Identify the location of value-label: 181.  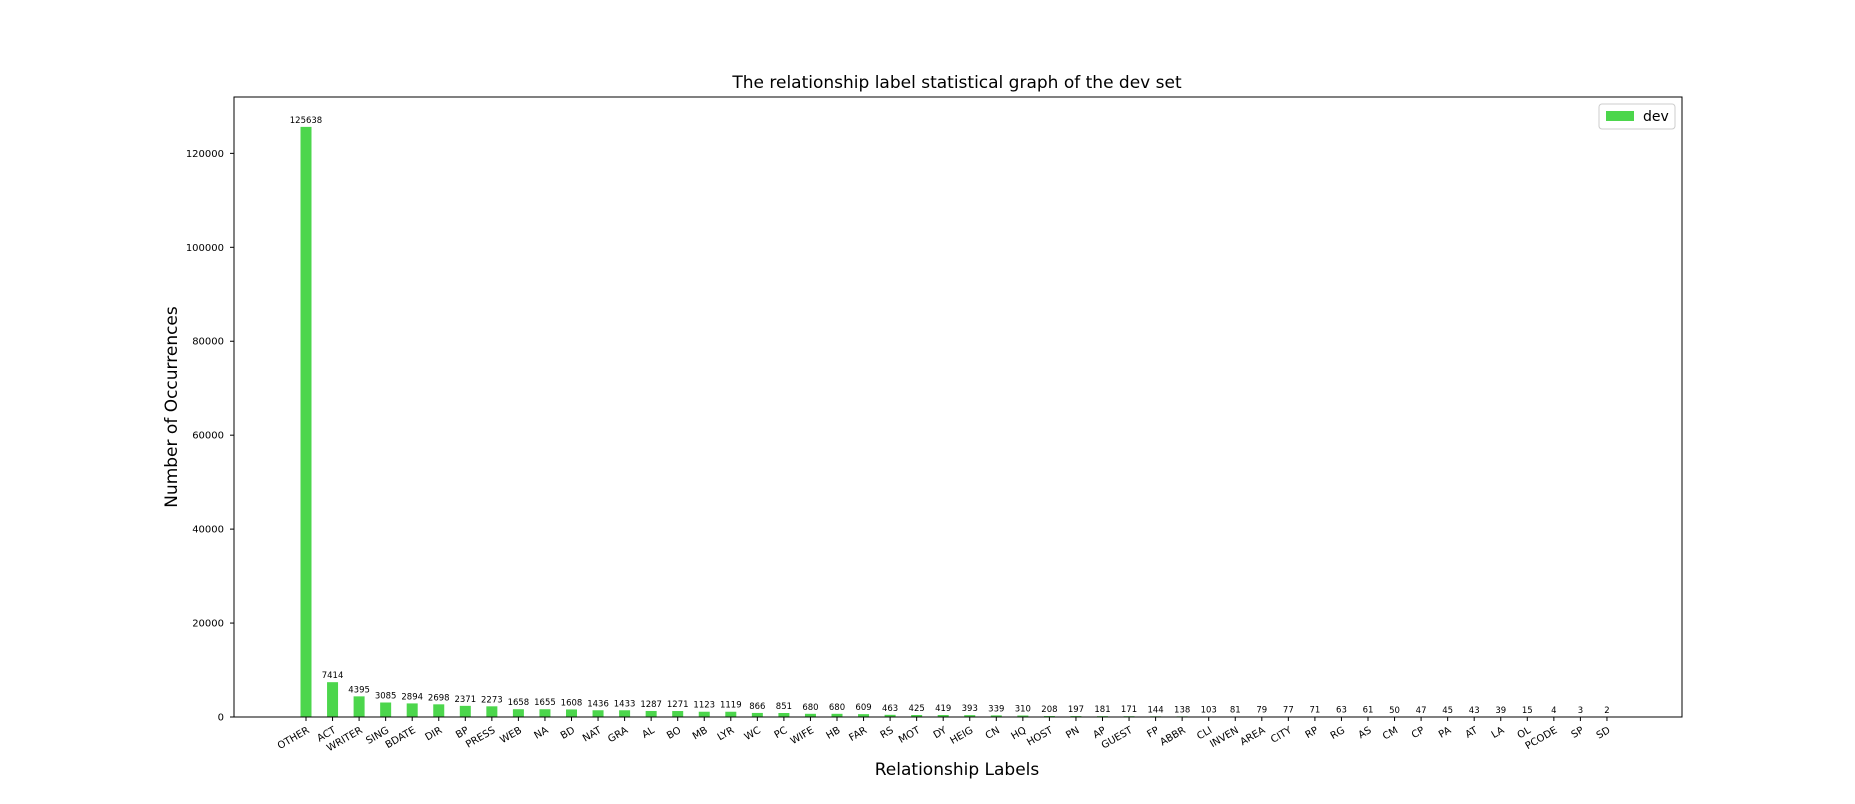
(1102, 710).